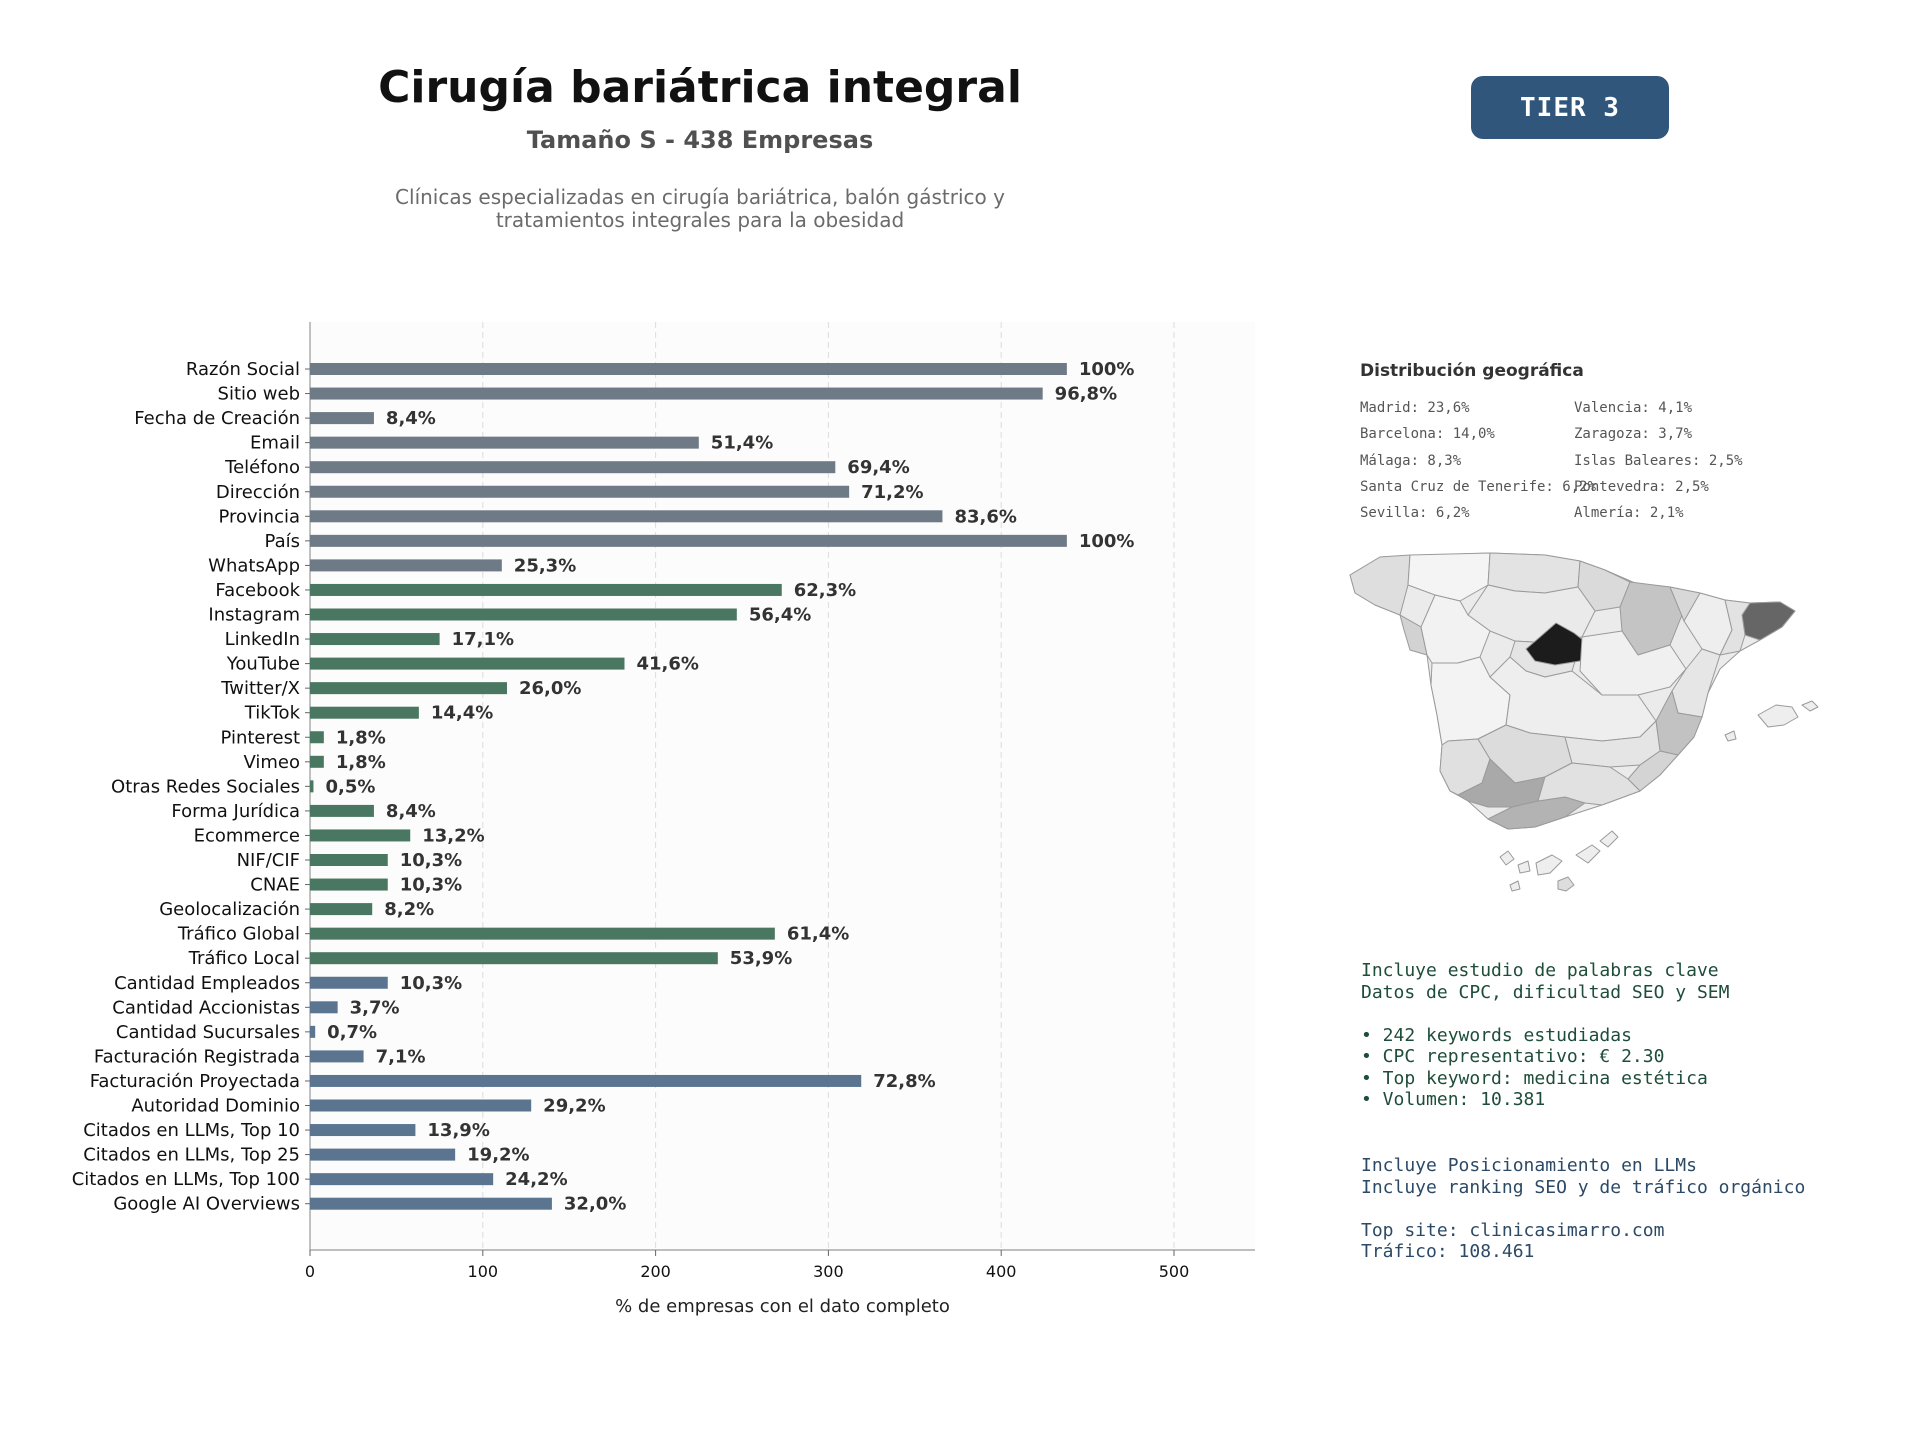 The width and height of the screenshot is (1920, 1440). Describe the element at coordinates (254, 615) in the screenshot. I see `category-label: Instagram` at that location.